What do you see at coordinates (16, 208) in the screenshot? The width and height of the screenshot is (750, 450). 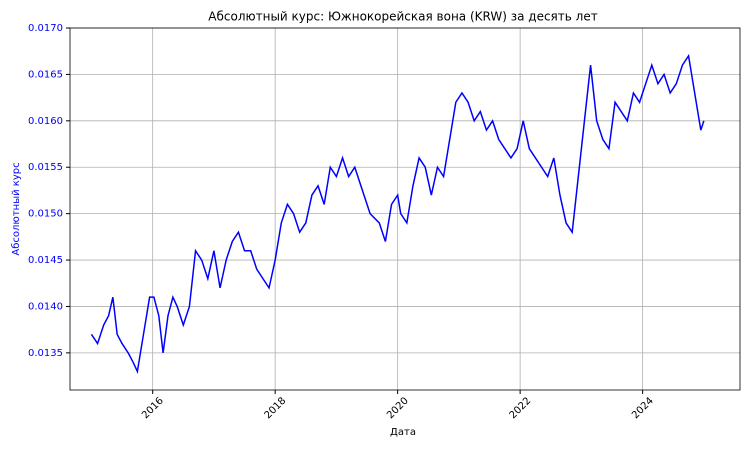 I see `y-axis-label: Абсолютный курс` at bounding box center [16, 208].